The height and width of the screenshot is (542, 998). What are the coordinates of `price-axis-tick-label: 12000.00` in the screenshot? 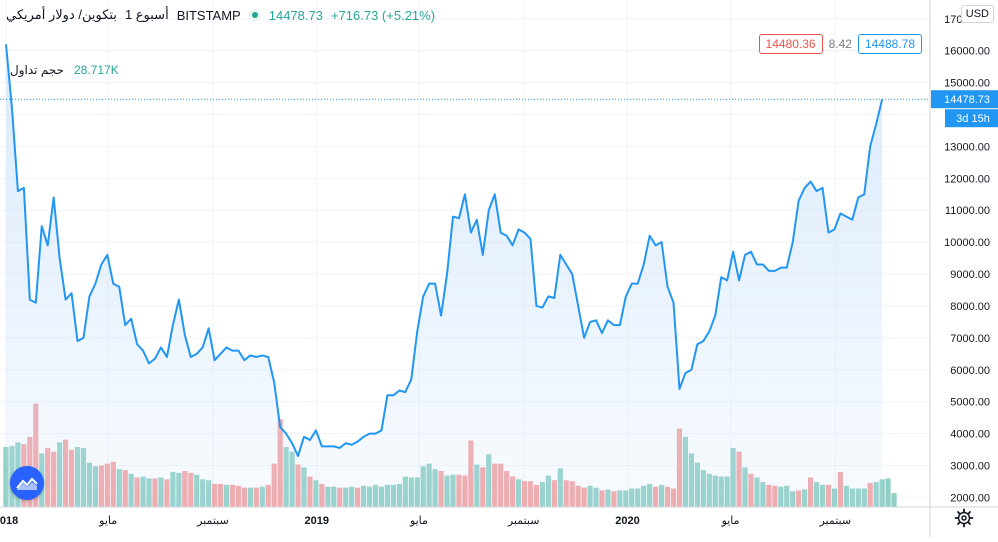 It's located at (967, 179).